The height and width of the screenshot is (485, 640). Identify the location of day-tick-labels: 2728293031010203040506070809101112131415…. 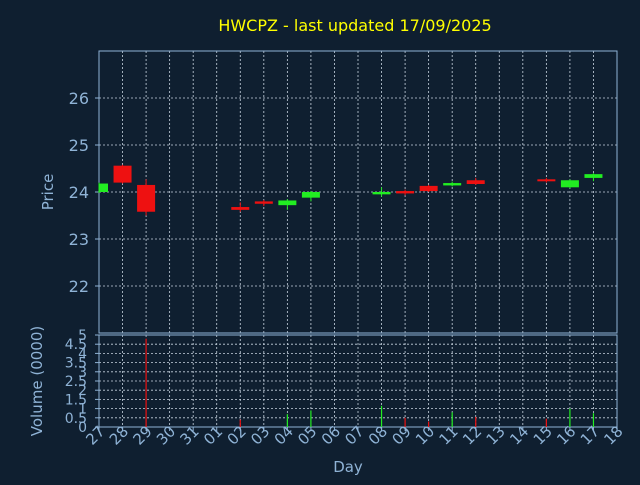
(354, 435).